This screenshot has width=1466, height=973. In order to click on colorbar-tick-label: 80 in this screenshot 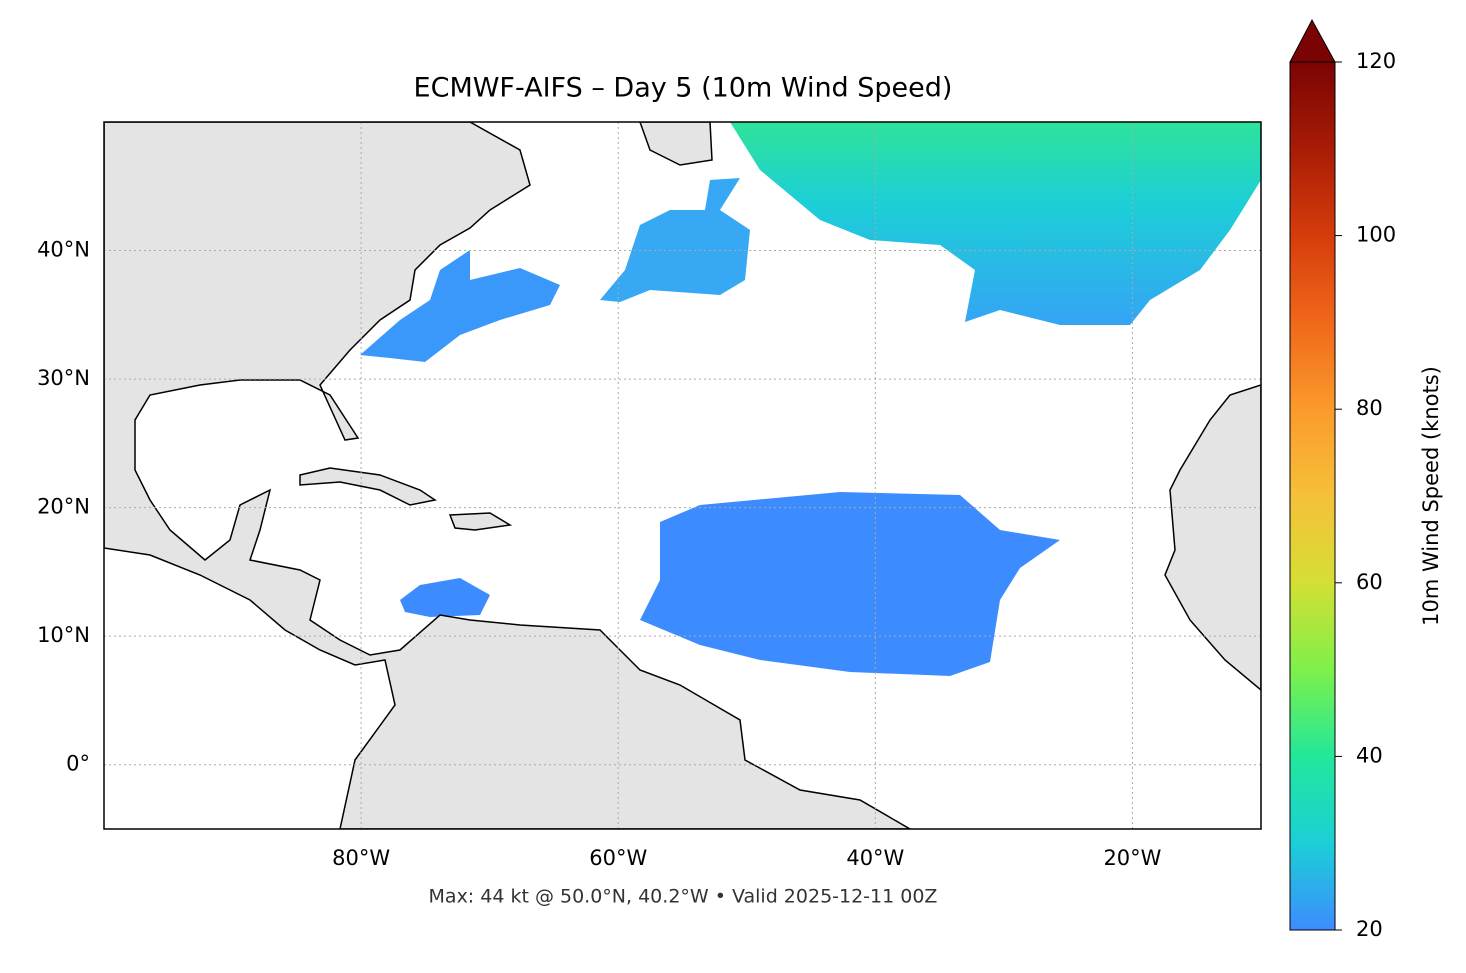, I will do `click(1369, 408)`.